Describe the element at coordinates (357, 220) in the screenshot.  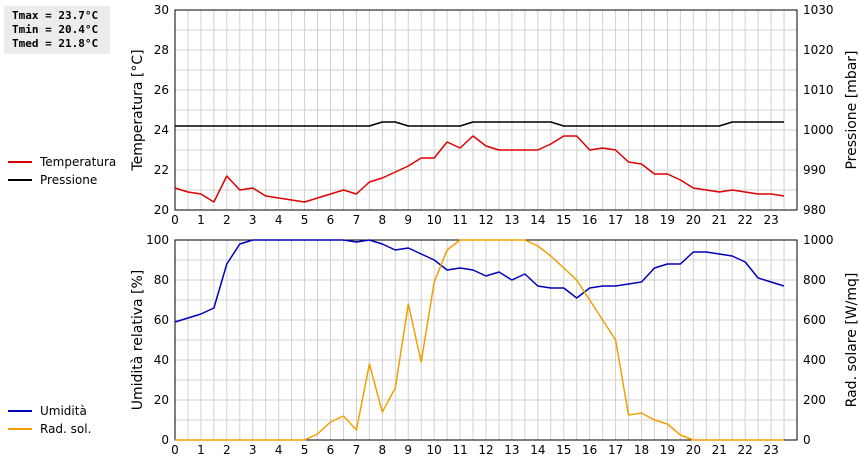
I see `upper-x-tick-label: 7` at that location.